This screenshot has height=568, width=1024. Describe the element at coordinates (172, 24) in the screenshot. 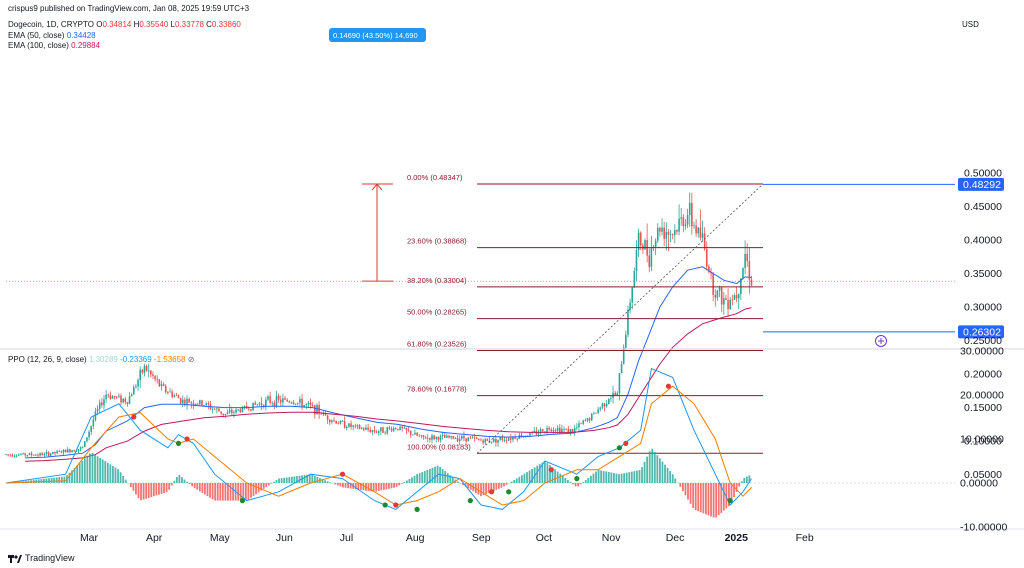

I see `low-label: L` at that location.